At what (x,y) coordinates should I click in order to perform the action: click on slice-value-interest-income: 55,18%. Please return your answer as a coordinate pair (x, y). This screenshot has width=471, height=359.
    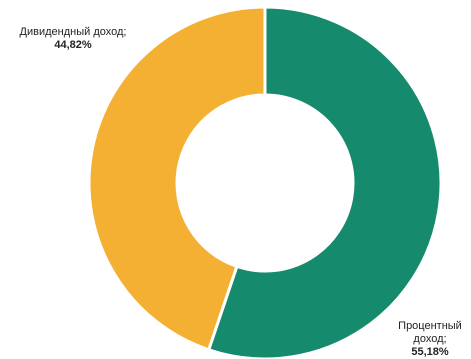
    Looking at the image, I should click on (428, 352).